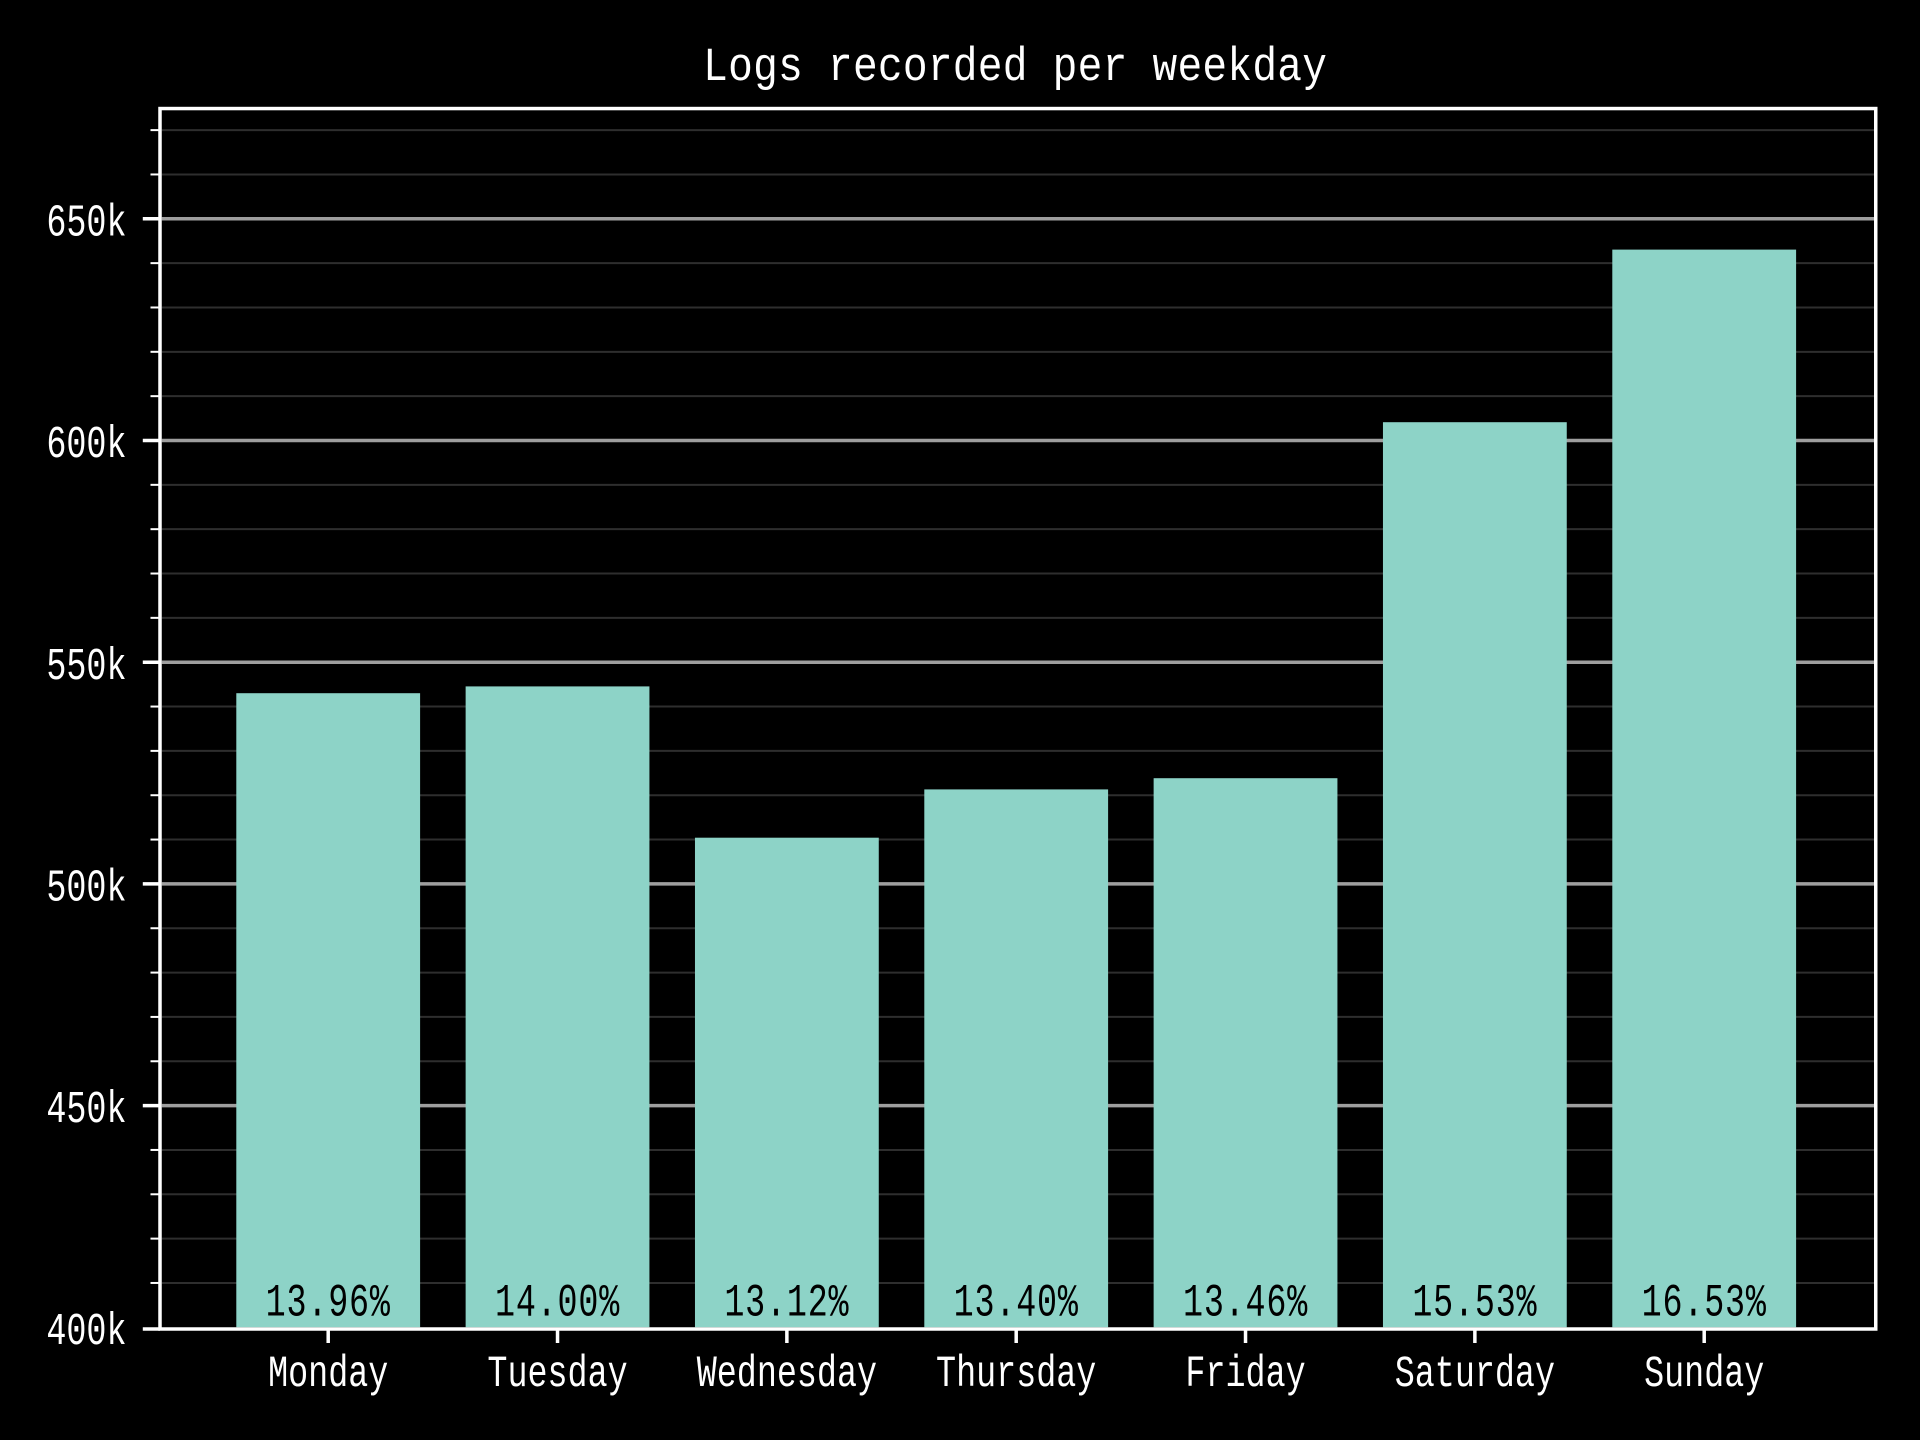 This screenshot has height=1440, width=1920. What do you see at coordinates (1474, 1303) in the screenshot?
I see `svg-text: 15.53%` at bounding box center [1474, 1303].